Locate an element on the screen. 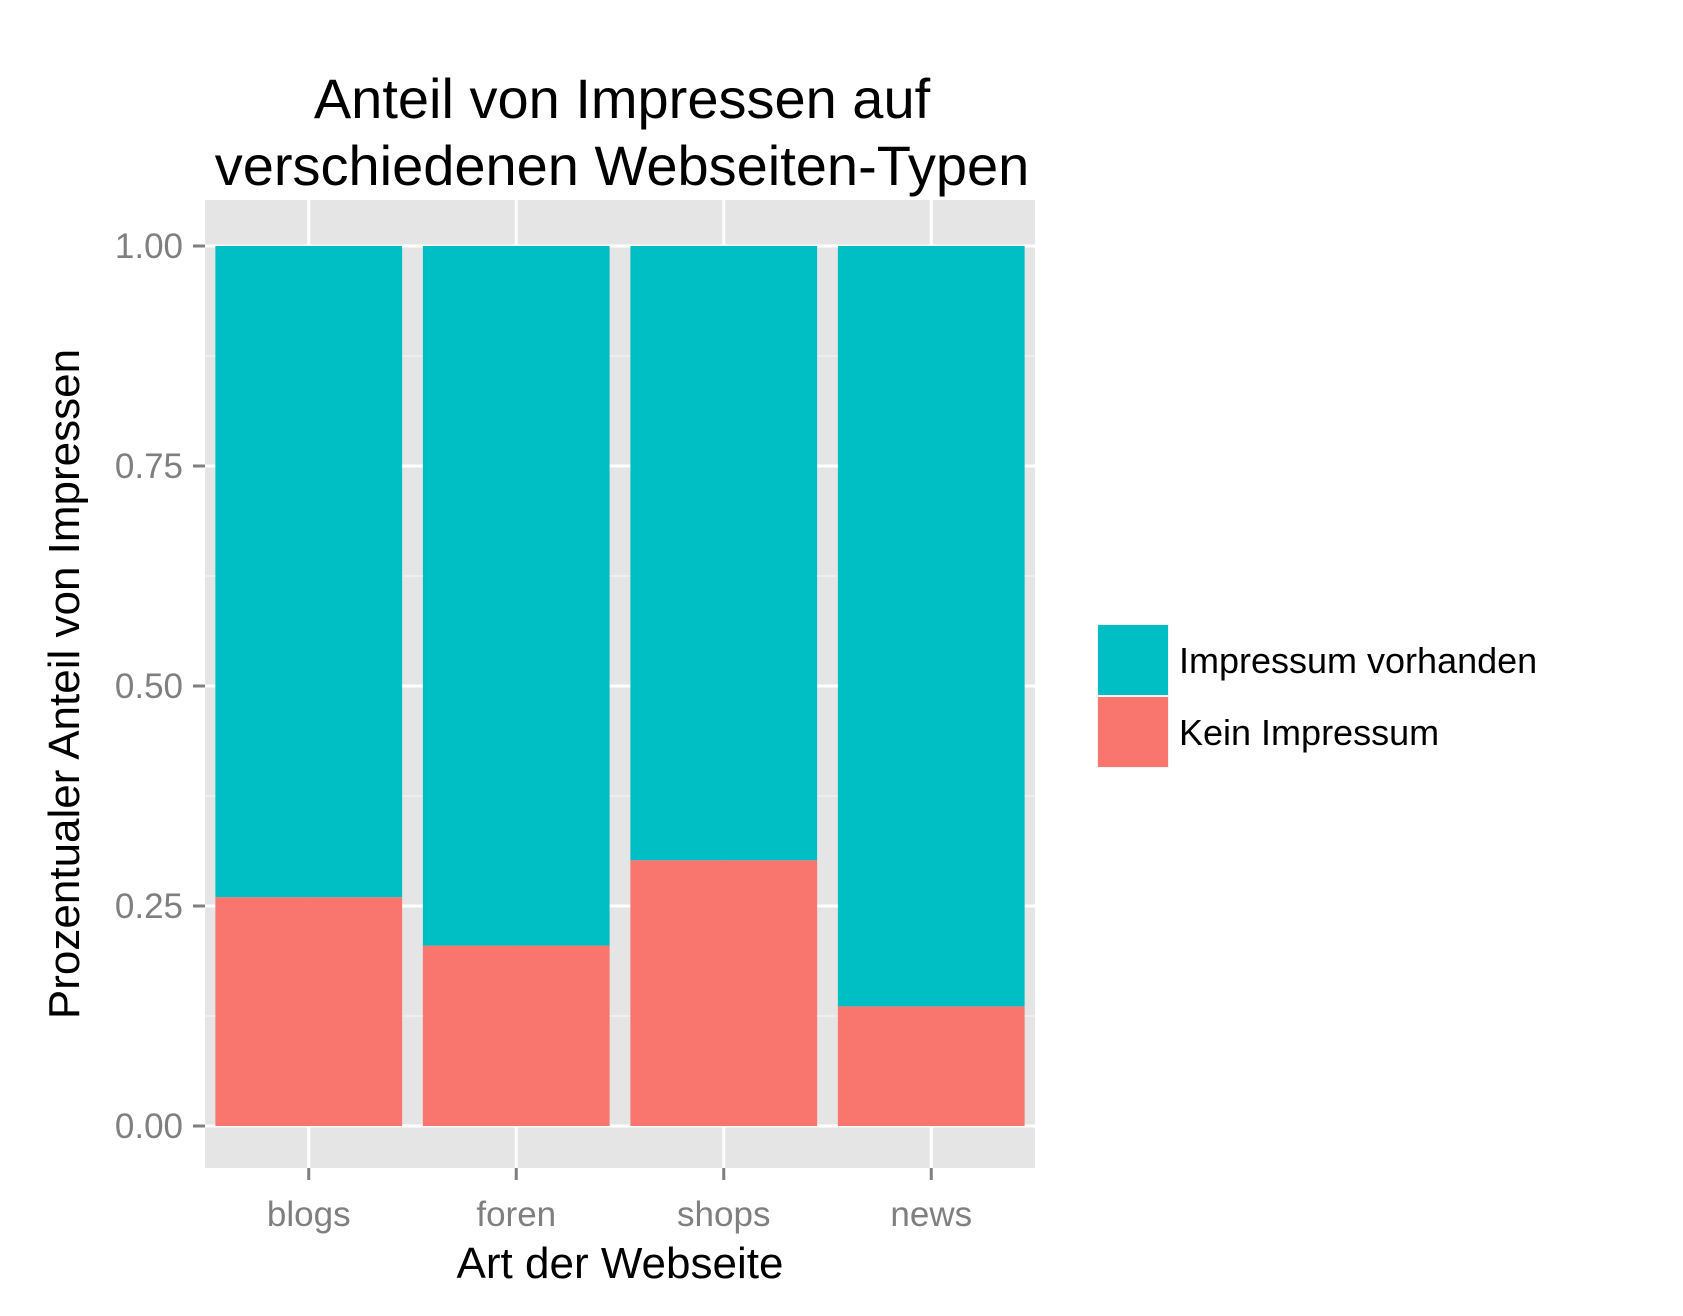  x-tick-label-shops: shops is located at coordinates (723, 1214).